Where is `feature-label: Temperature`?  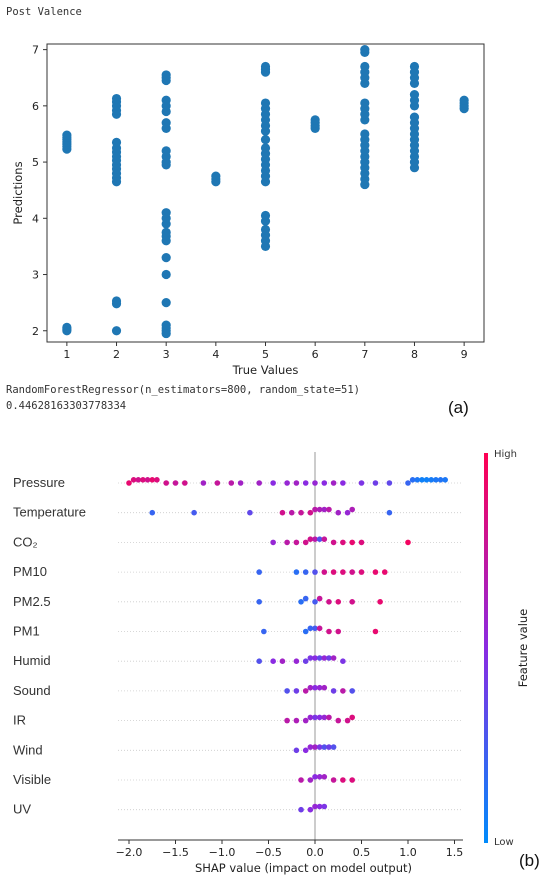 feature-label: Temperature is located at coordinates (49, 512).